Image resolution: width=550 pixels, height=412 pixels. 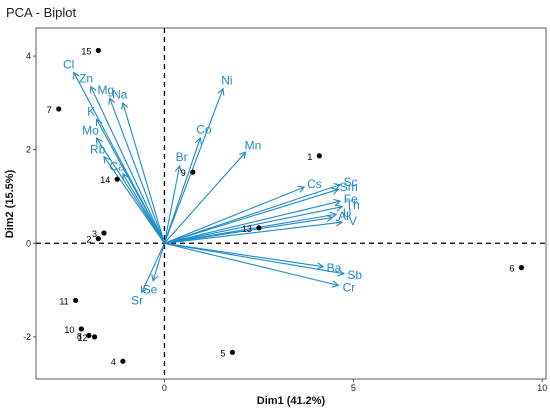 What do you see at coordinates (198, 140) in the screenshot?
I see `arrowhead-Co` at bounding box center [198, 140].